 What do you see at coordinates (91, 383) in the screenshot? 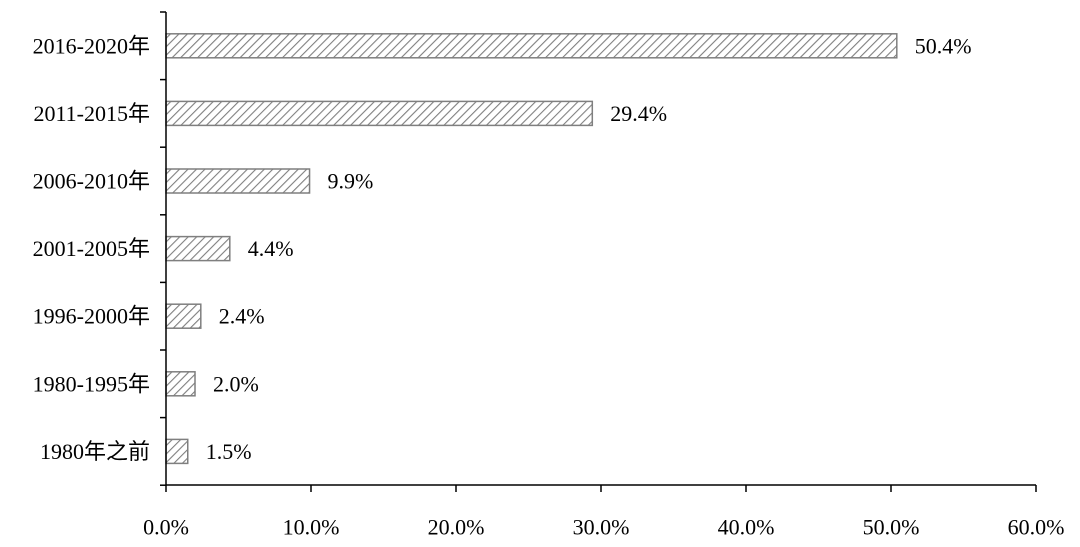
I see `category-label-5: 1980-1995年` at bounding box center [91, 383].